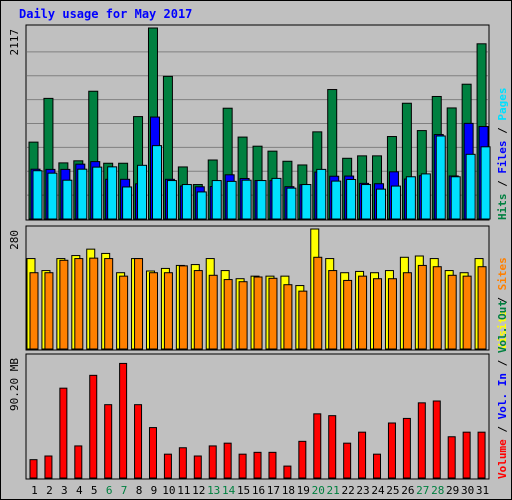  I want to click on x-tick-label-27: 27, so click(422, 490).